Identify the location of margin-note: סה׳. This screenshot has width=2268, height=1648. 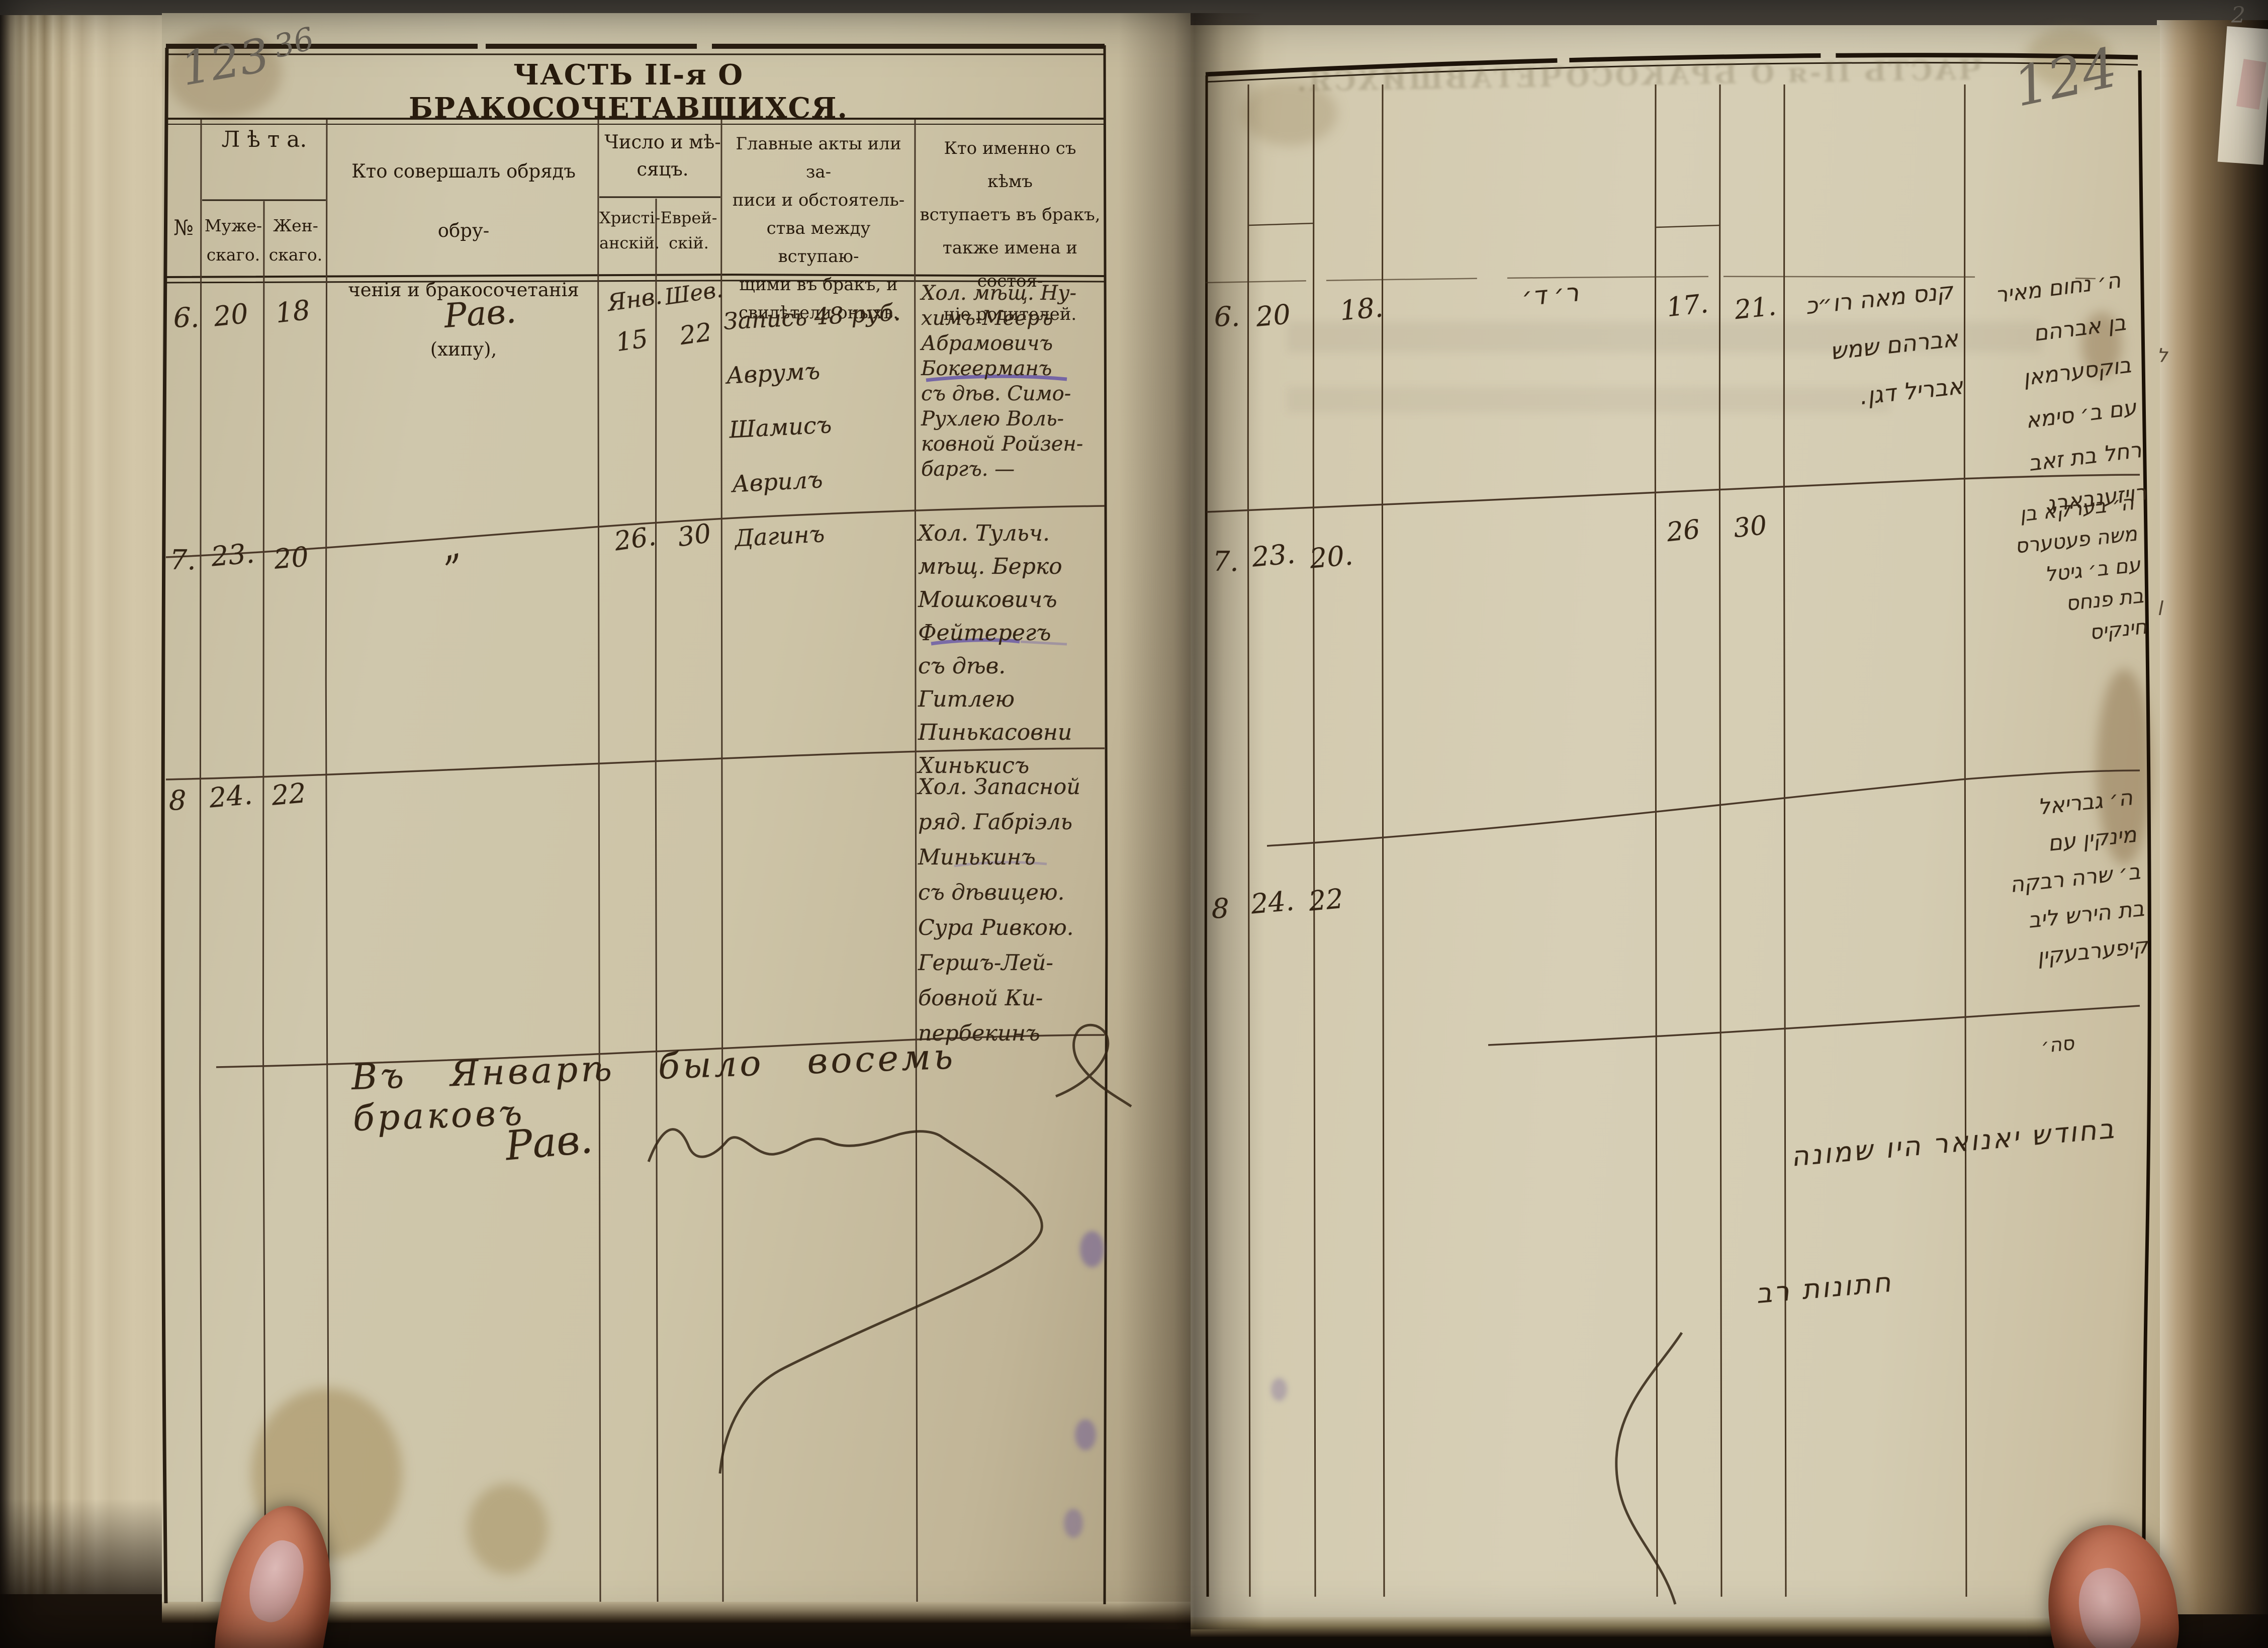
(2057, 1044).